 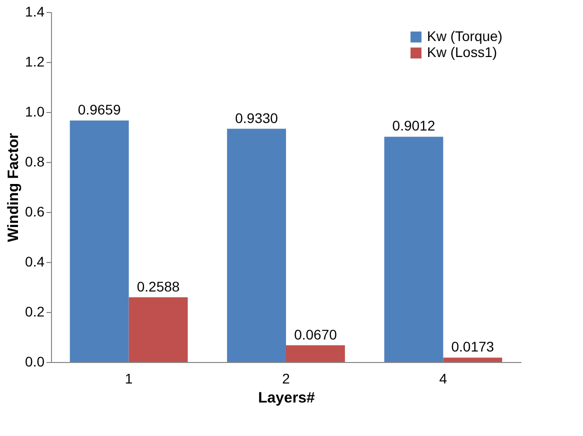 What do you see at coordinates (35, 212) in the screenshot?
I see `y-tick-label: 0.6` at bounding box center [35, 212].